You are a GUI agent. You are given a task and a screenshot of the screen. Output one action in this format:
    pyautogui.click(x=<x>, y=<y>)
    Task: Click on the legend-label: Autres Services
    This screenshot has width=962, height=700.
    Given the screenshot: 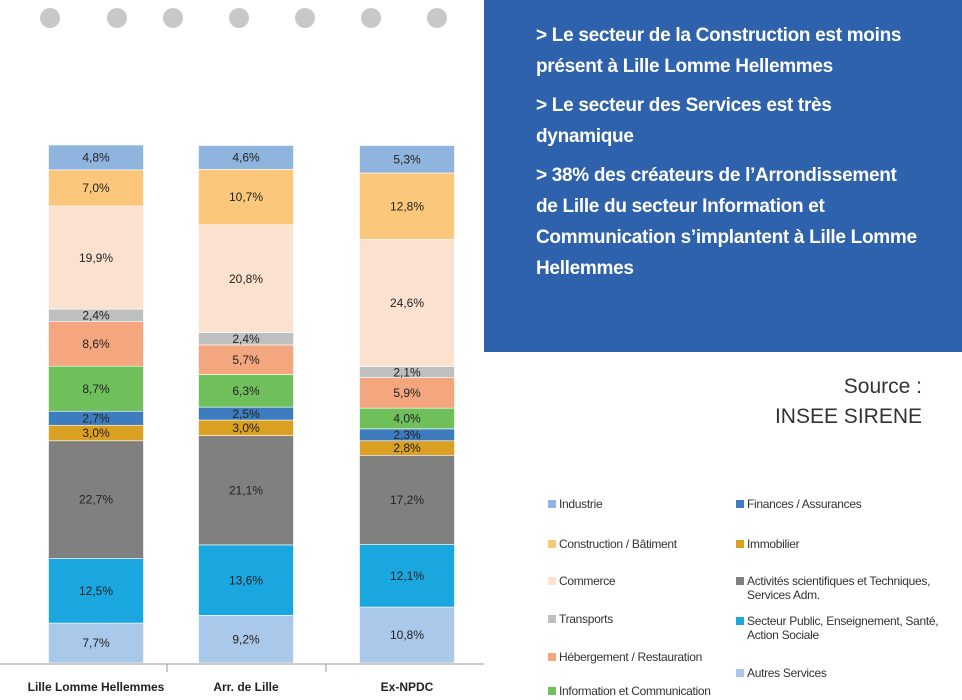 What is the action you would take?
    pyautogui.click(x=787, y=673)
    